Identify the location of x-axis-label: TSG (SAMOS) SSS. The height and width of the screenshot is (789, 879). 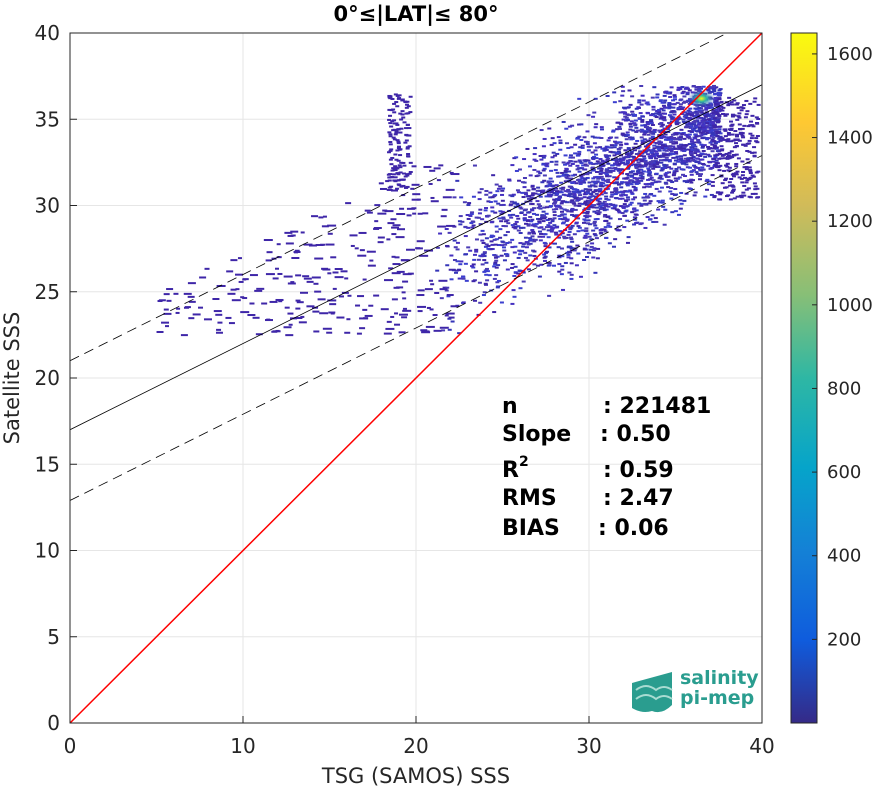
(415, 776).